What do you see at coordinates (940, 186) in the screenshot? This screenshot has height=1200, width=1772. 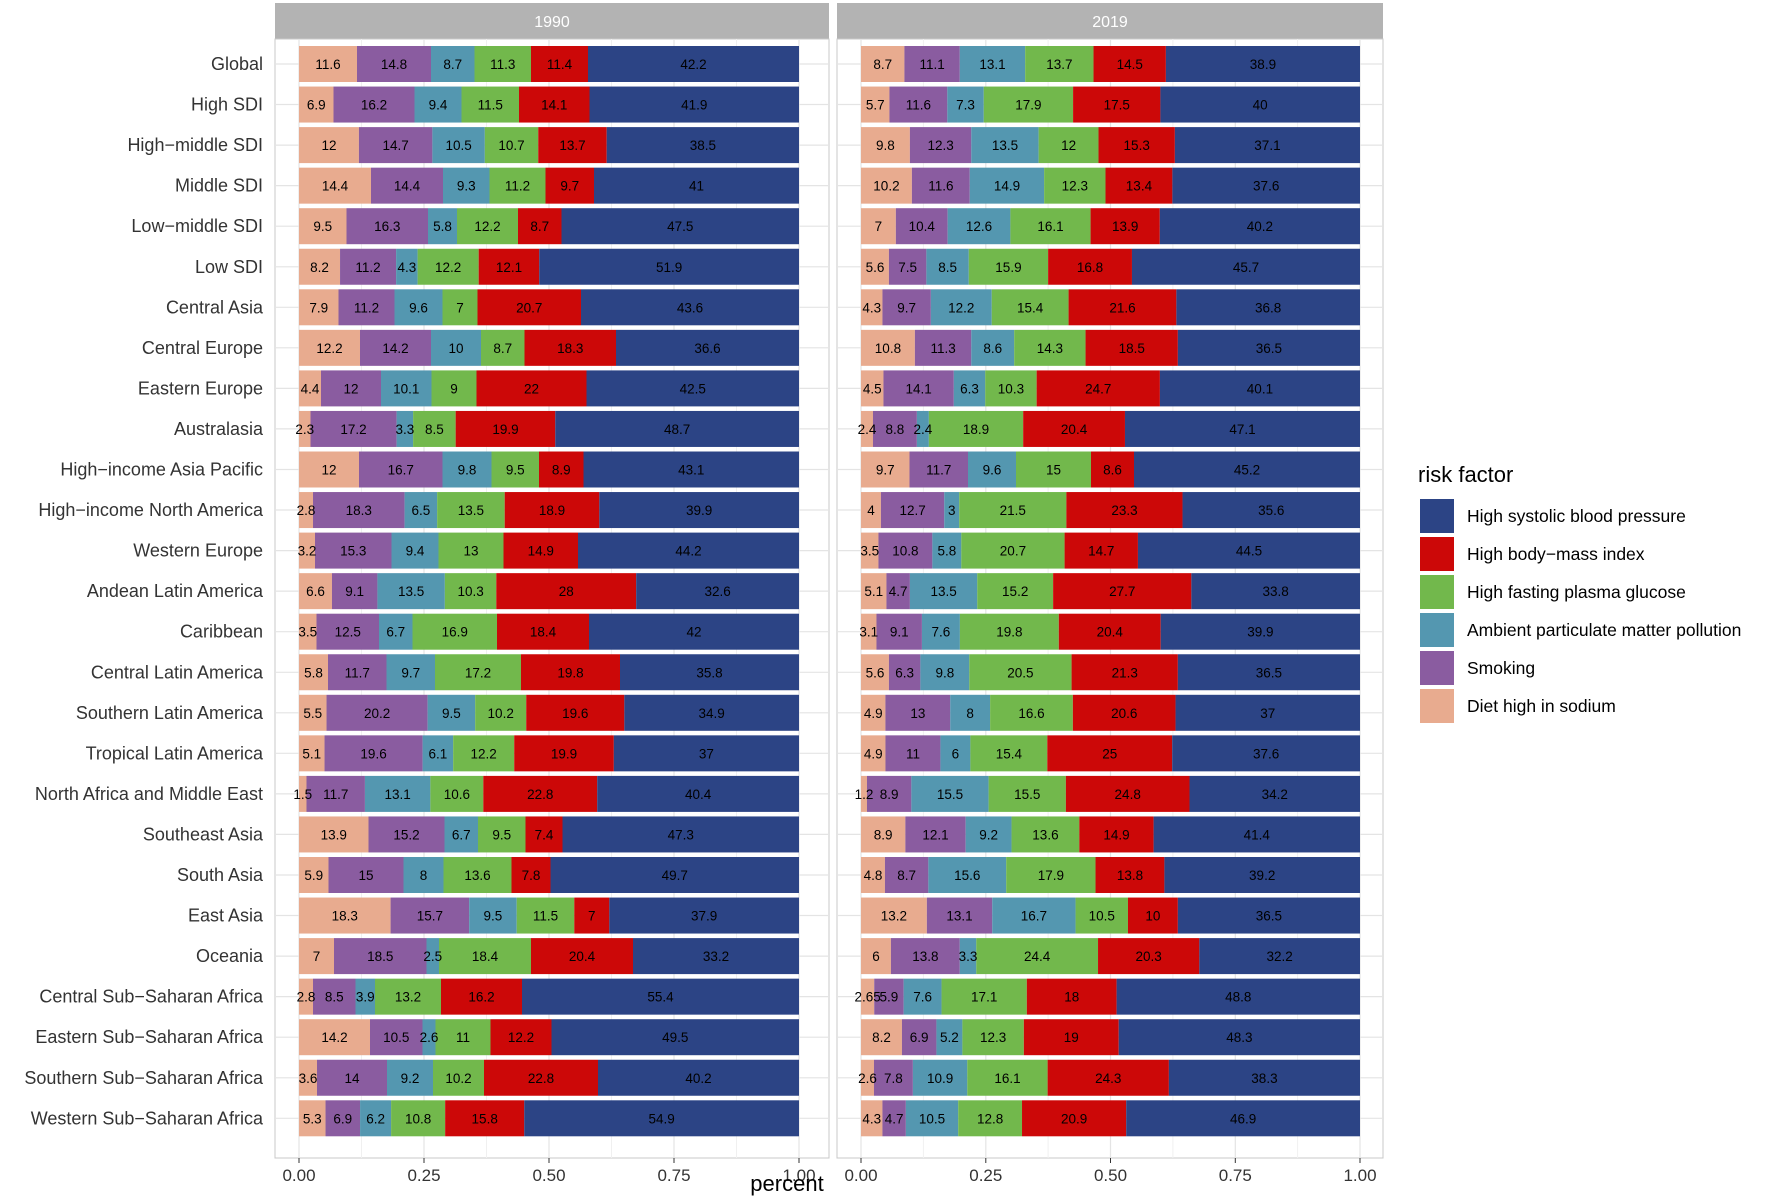 I see `bar-value-label: 11.6` at bounding box center [940, 186].